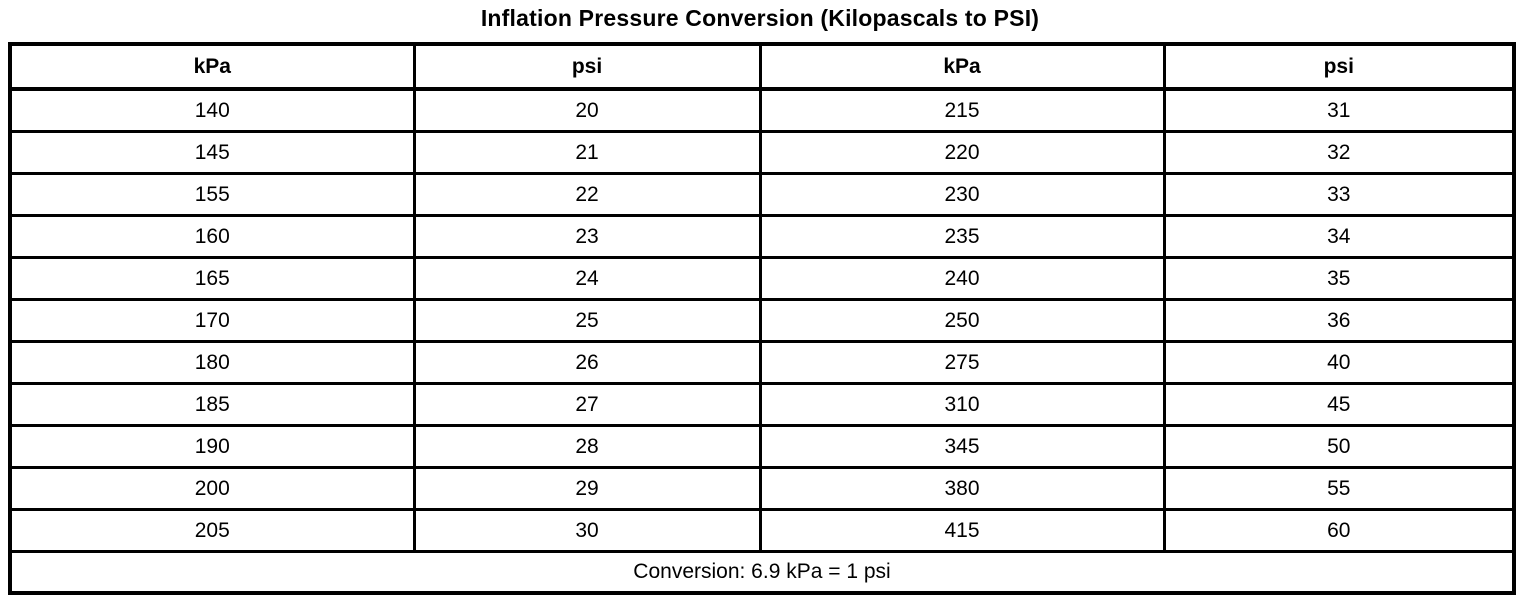  I want to click on cell-kpa-left: 190, so click(212, 446).